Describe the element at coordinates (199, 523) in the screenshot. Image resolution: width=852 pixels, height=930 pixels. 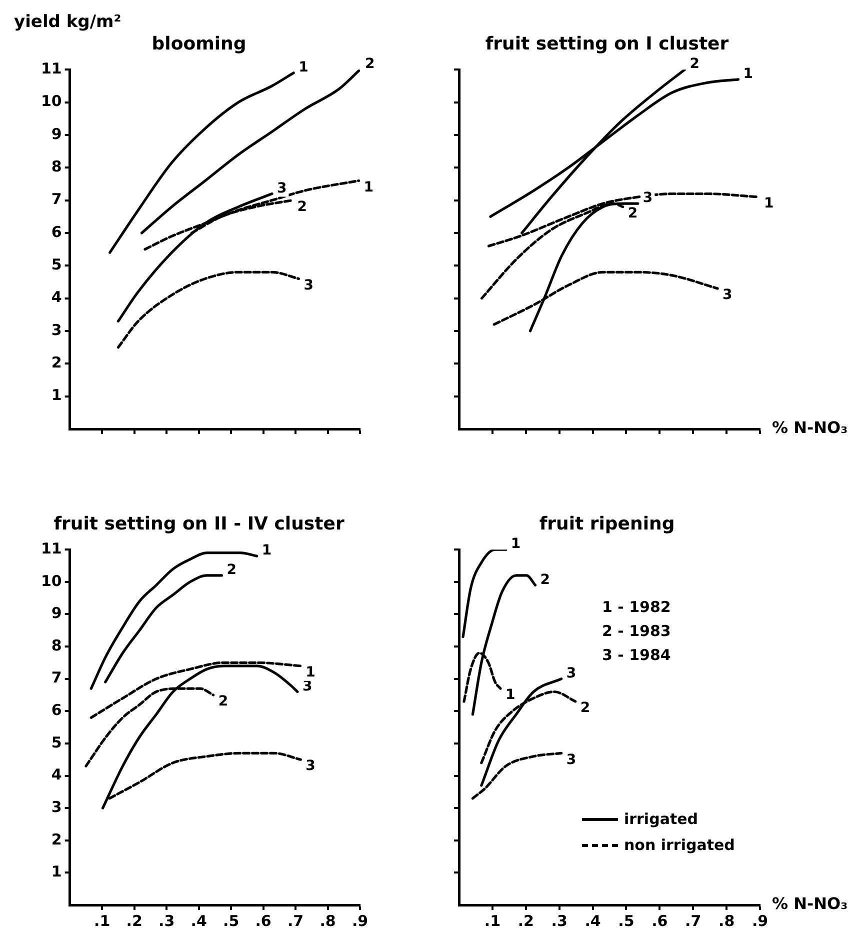
I see `chart-title: fruit setting on II - IV cluster` at that location.